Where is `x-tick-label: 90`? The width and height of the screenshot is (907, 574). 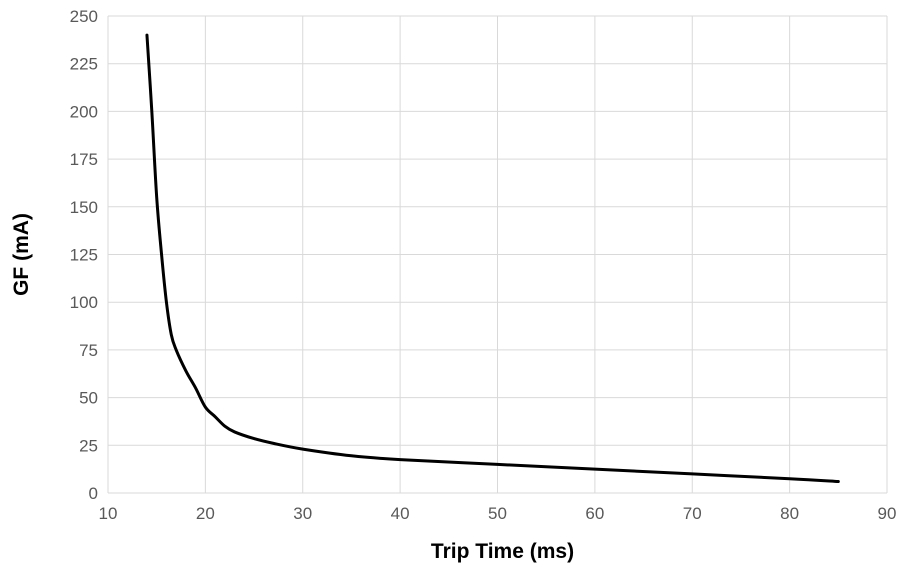
x-tick-label: 90 is located at coordinates (887, 513).